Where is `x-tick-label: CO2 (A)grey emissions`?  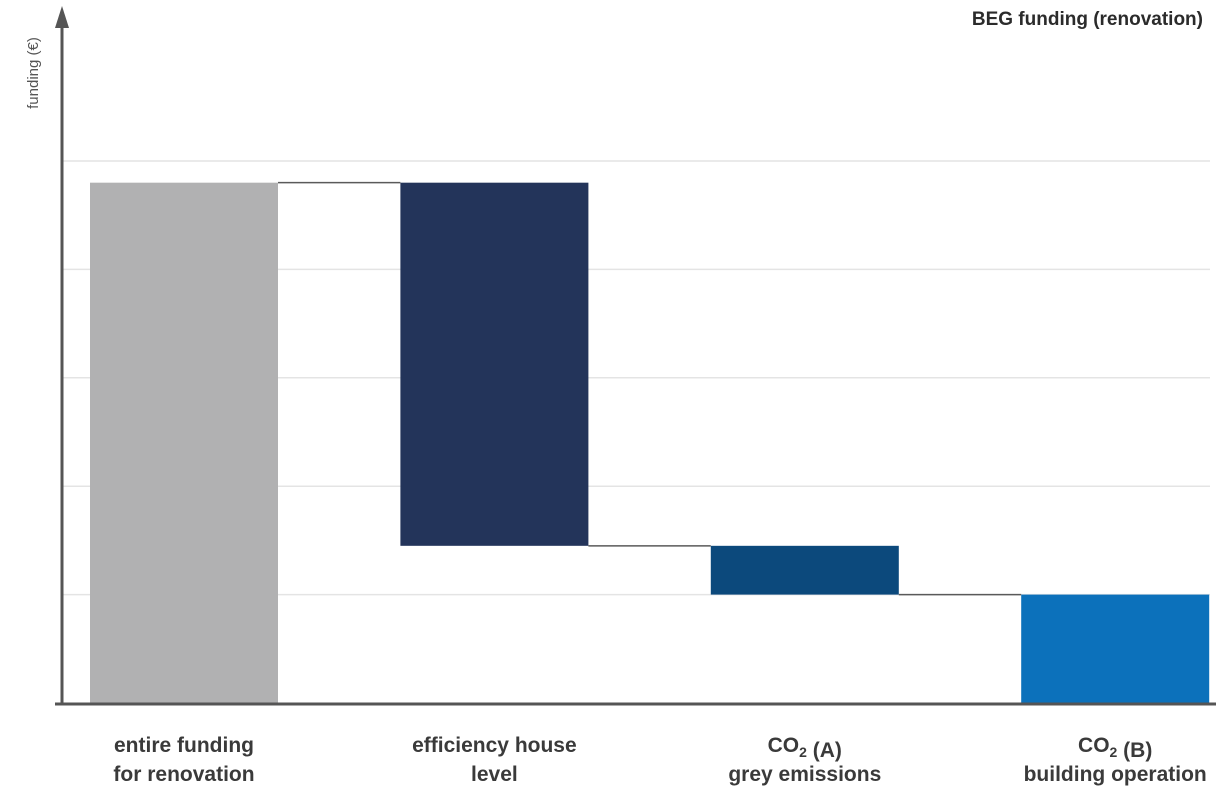 x-tick-label: CO2 (A)grey emissions is located at coordinates (804, 760).